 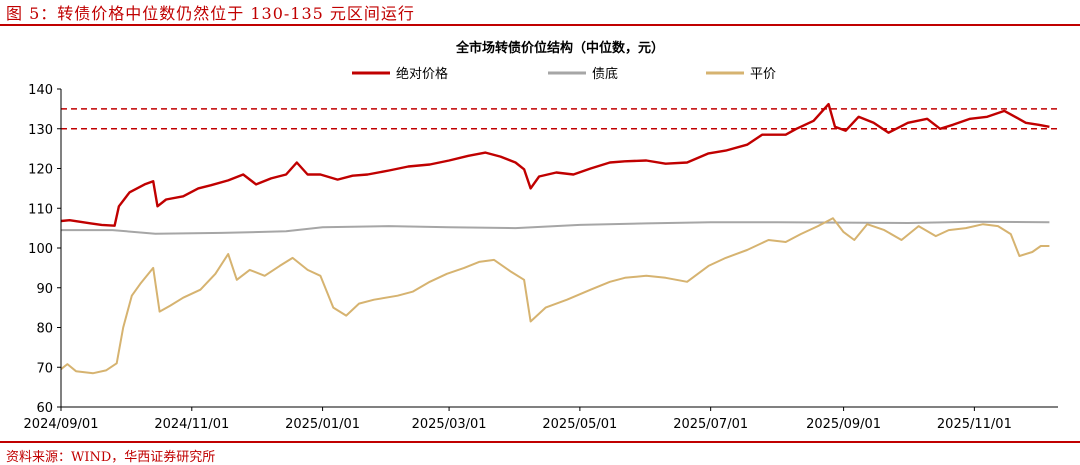 What do you see at coordinates (422, 74) in the screenshot?
I see `legend-label-1: 绝对价格` at bounding box center [422, 74].